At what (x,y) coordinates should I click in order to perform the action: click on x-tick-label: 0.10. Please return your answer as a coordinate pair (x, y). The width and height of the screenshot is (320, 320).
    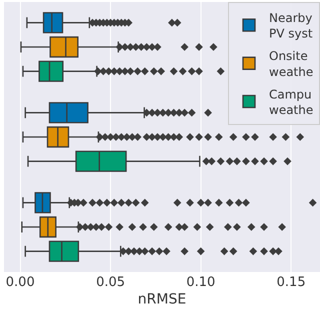
    Looking at the image, I should click on (201, 282).